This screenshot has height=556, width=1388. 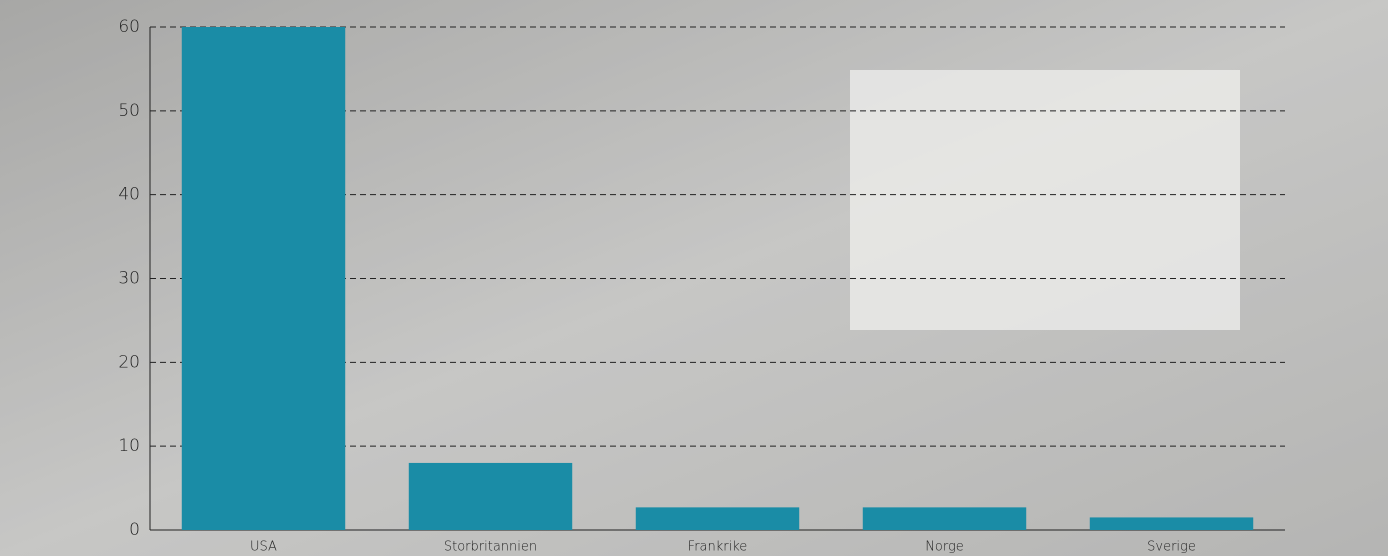 I want to click on y-tick-label: 40, so click(x=129, y=195).